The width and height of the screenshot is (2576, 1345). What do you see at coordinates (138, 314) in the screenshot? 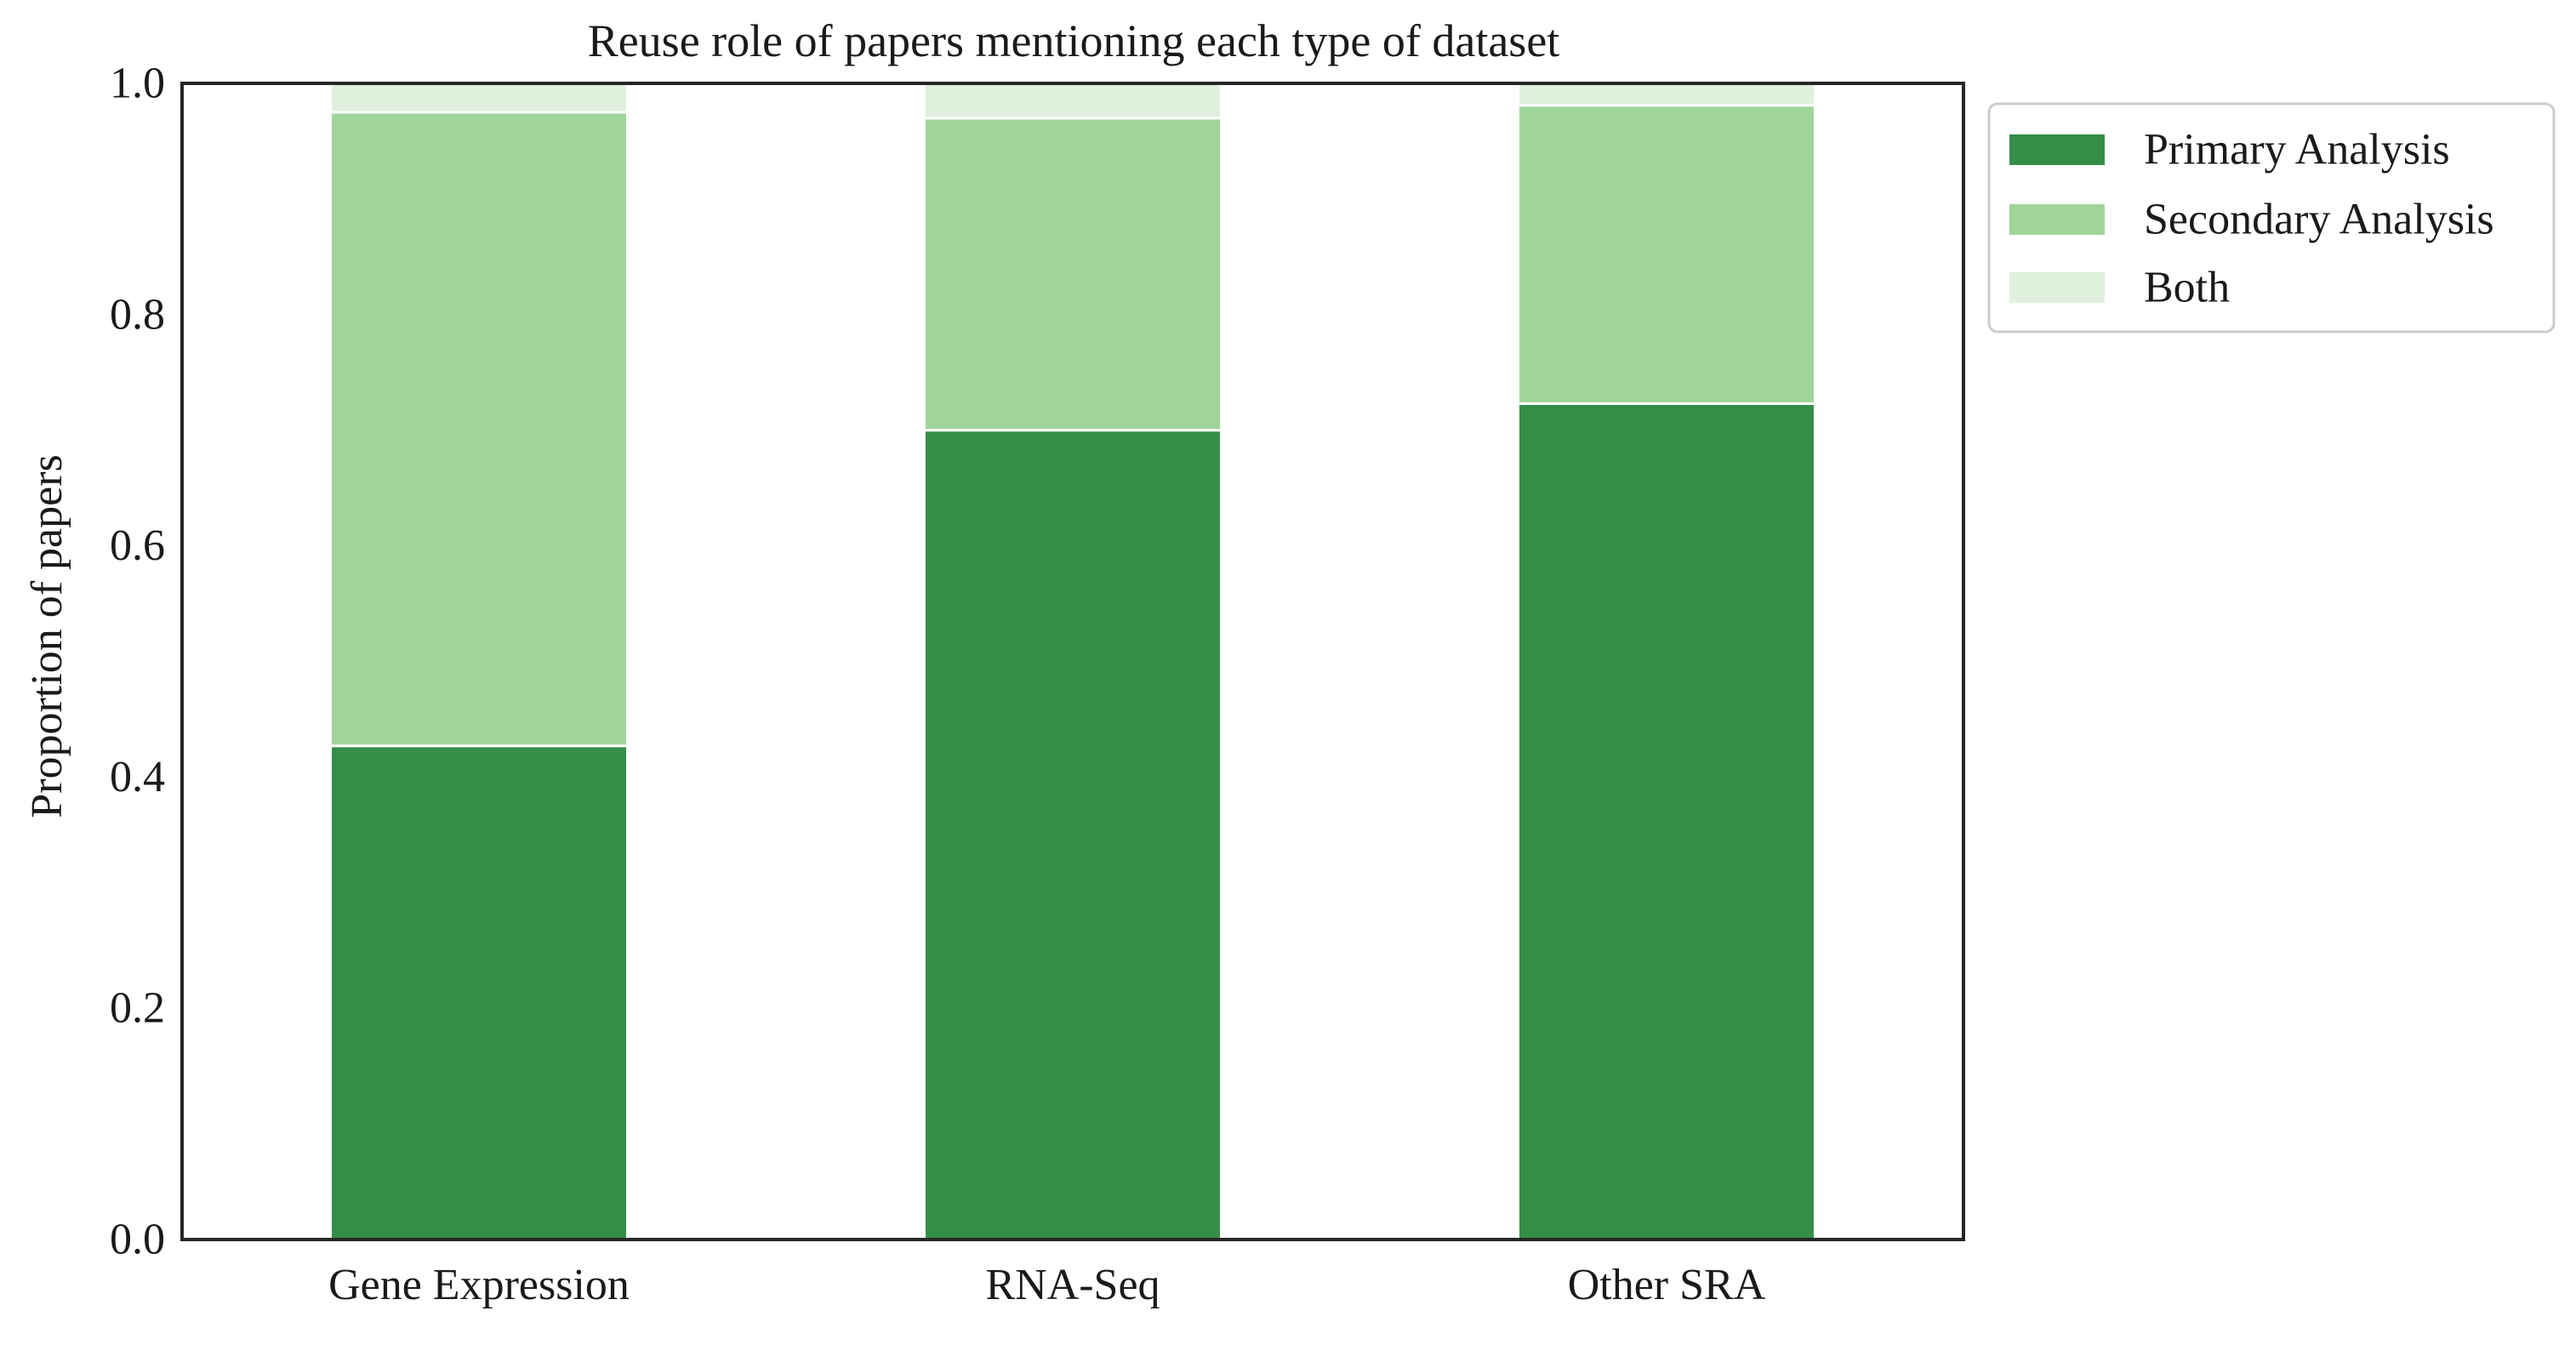
I see `y-tick-label-0-8: 0.8` at bounding box center [138, 314].